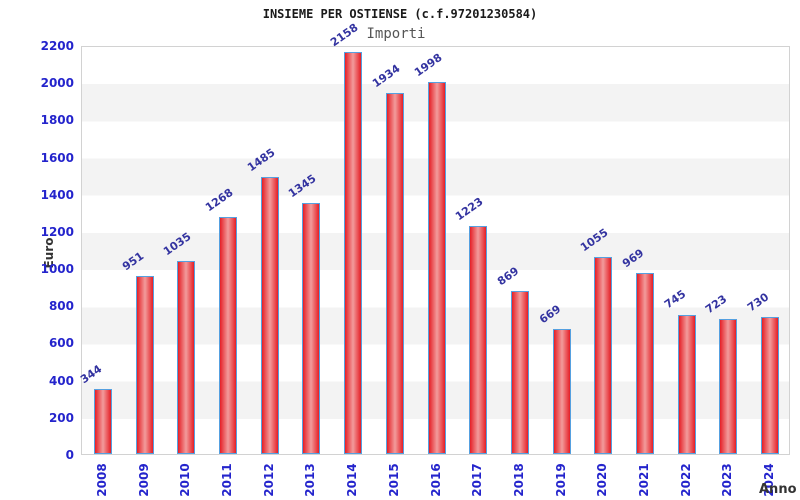 The image size is (800, 500). Describe the element at coordinates (226, 480) in the screenshot. I see `x-tick-label: 2011` at that location.